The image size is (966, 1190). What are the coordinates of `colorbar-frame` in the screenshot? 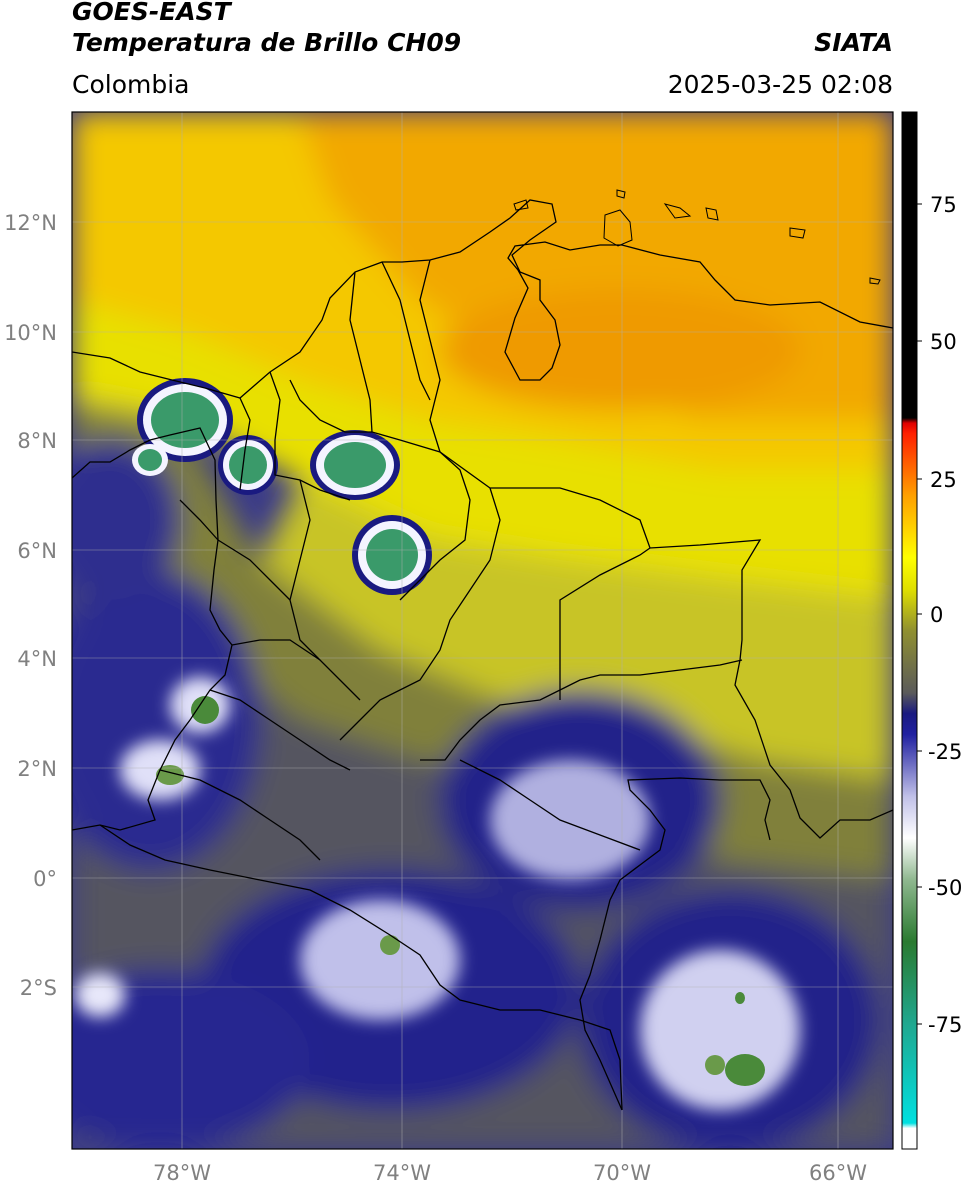 It's located at (909, 630).